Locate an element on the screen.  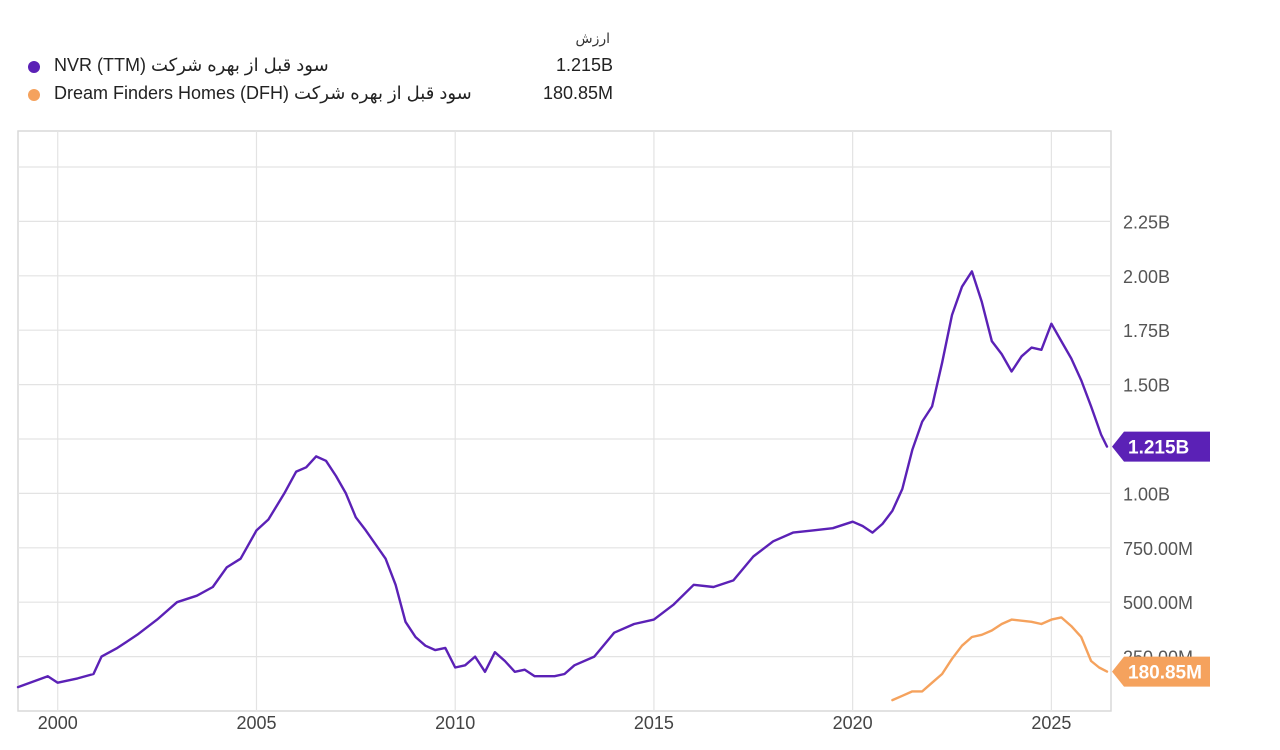
legend-item-nvr: NVR (TTM) سود قبل از بهره شرکت 1.215B is located at coordinates (320, 68).